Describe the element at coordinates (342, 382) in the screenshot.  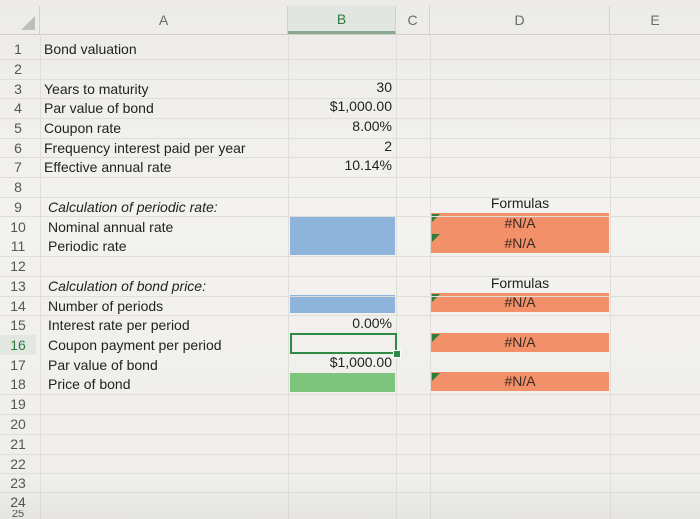
I see `result-cell-b18` at that location.